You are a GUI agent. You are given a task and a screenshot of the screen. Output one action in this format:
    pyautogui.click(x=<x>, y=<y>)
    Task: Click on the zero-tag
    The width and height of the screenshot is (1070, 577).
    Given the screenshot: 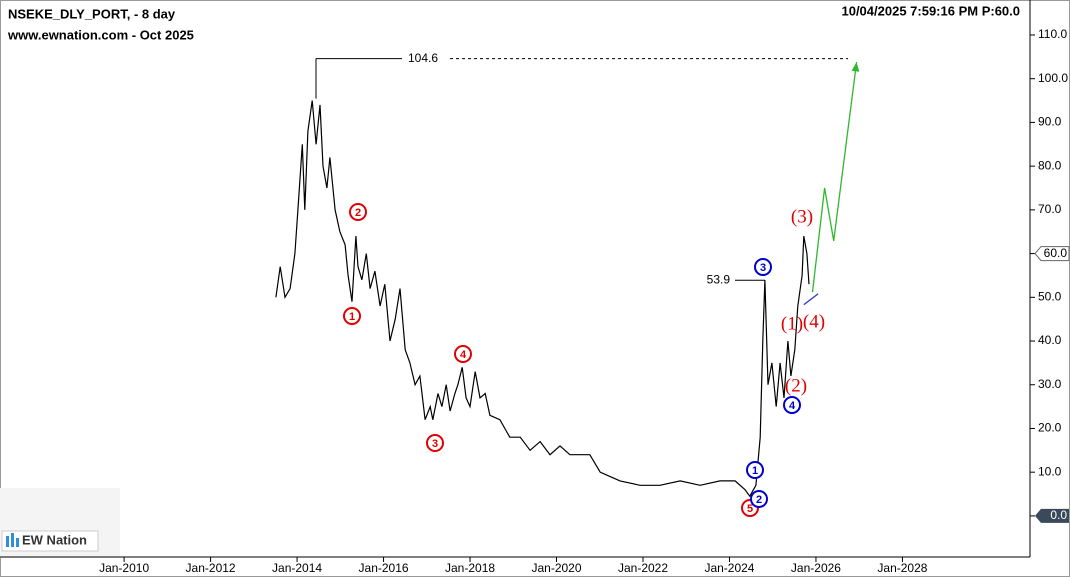 What is the action you would take?
    pyautogui.click(x=1052, y=515)
    